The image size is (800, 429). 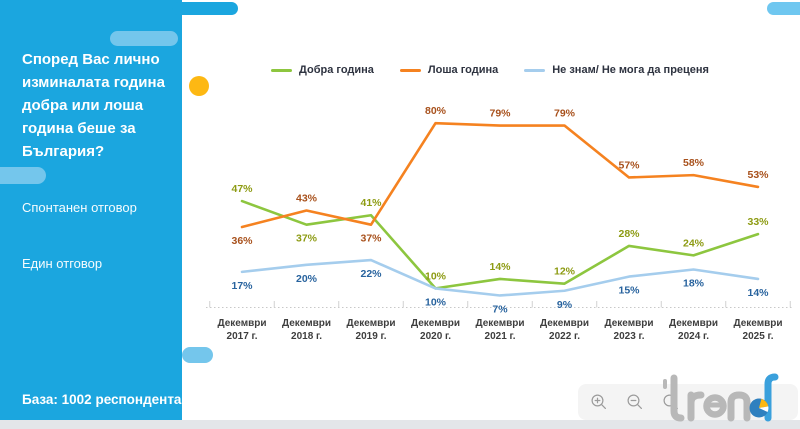 I want to click on legend-item-2: Не знам/ Не мога да преценя, so click(x=616, y=70).